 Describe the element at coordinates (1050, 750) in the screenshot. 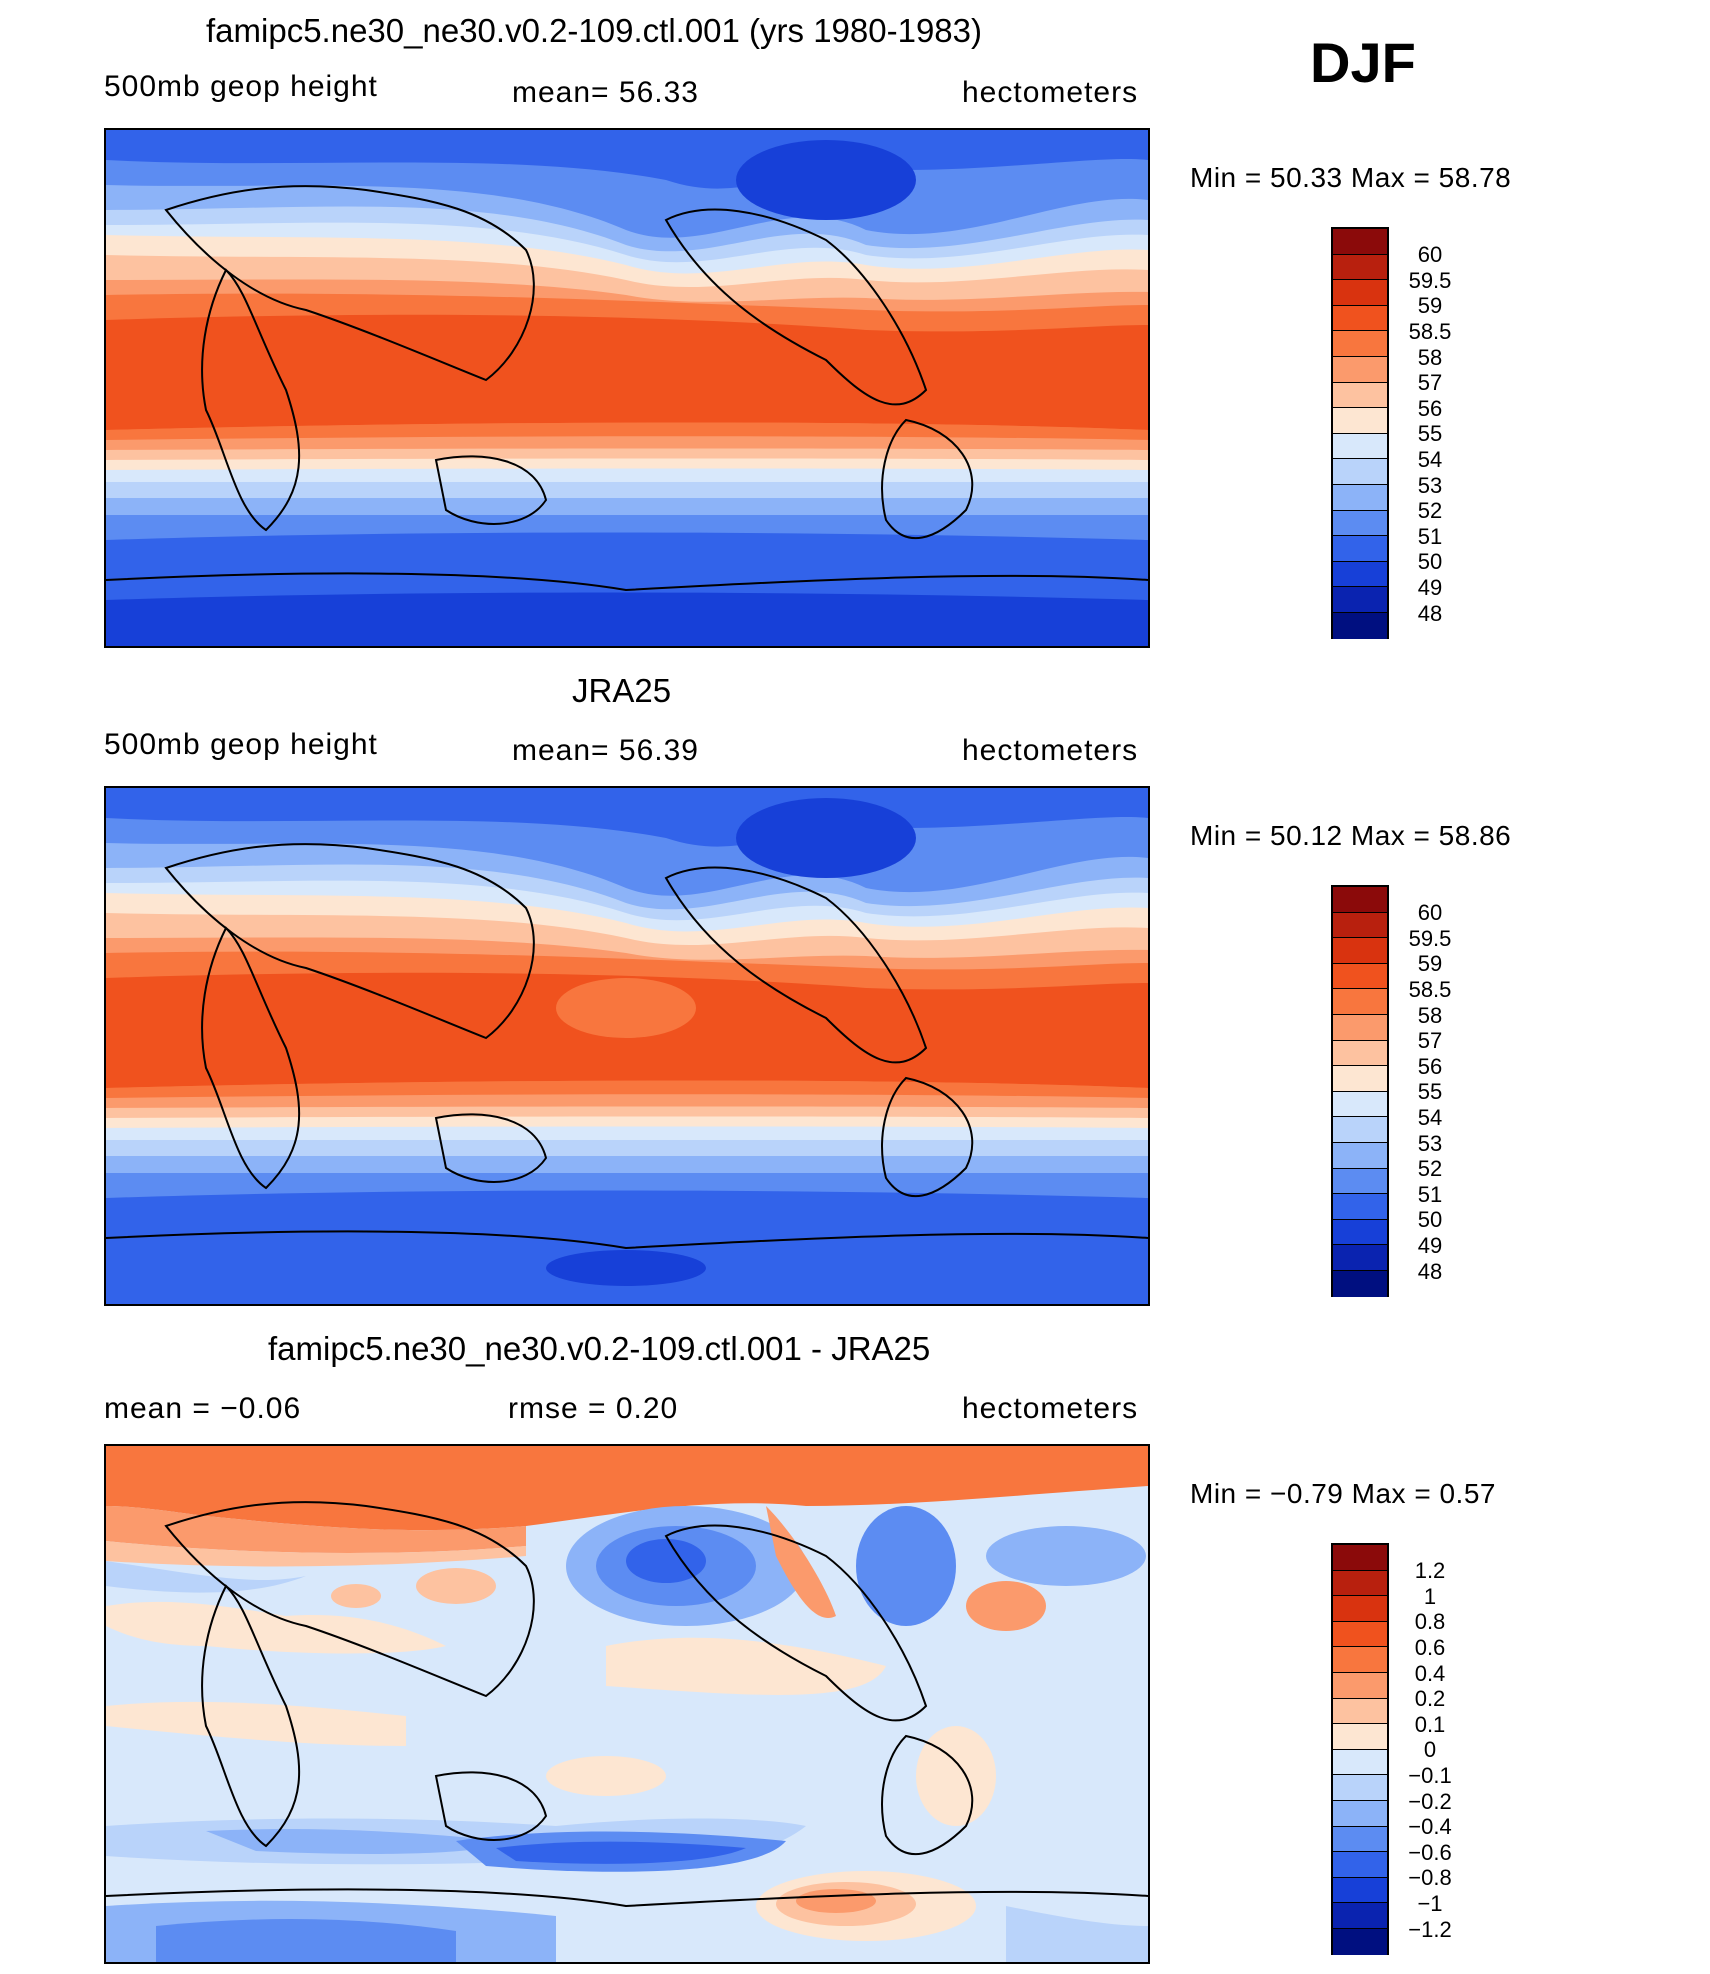

I see `panel2-units-label: hectometers` at that location.